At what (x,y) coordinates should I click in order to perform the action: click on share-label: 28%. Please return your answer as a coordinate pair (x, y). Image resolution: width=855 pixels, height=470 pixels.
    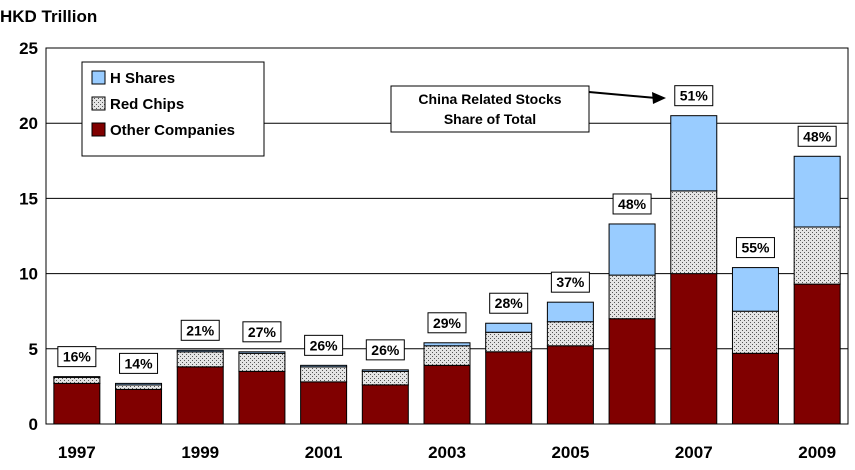
    Looking at the image, I should click on (509, 303).